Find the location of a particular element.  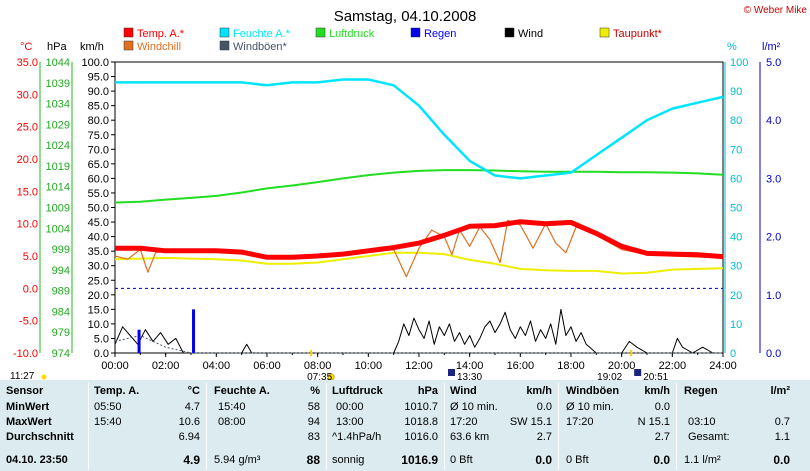

sunrise-label-icon is located at coordinates (331, 376).